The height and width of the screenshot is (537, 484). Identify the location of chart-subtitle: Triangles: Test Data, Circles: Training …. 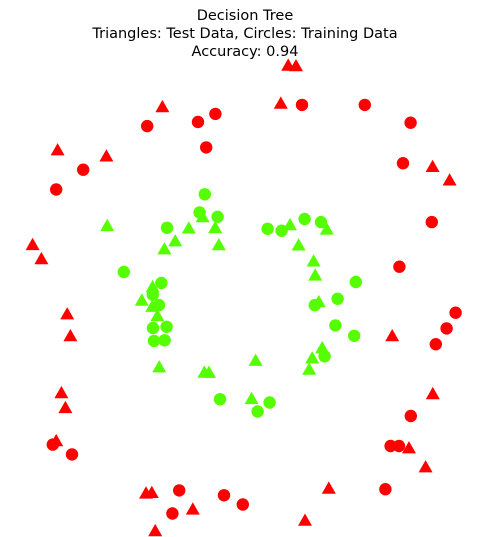
(245, 34).